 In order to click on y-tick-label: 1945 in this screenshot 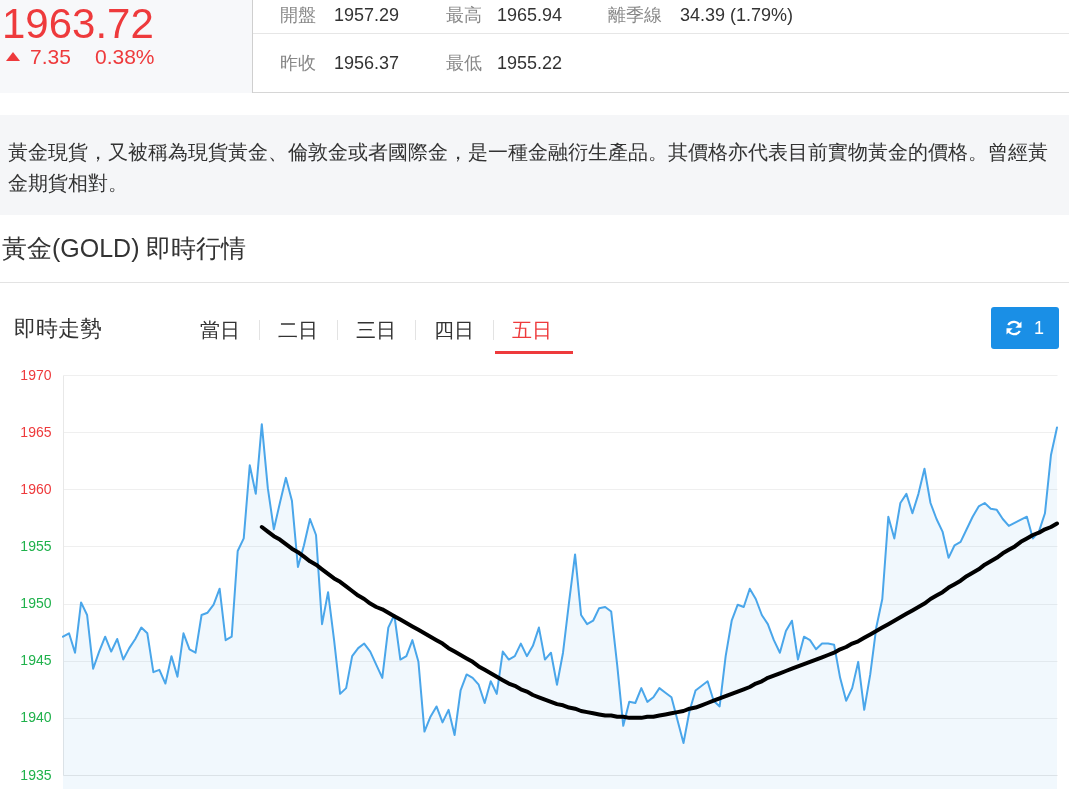, I will do `click(36, 660)`.